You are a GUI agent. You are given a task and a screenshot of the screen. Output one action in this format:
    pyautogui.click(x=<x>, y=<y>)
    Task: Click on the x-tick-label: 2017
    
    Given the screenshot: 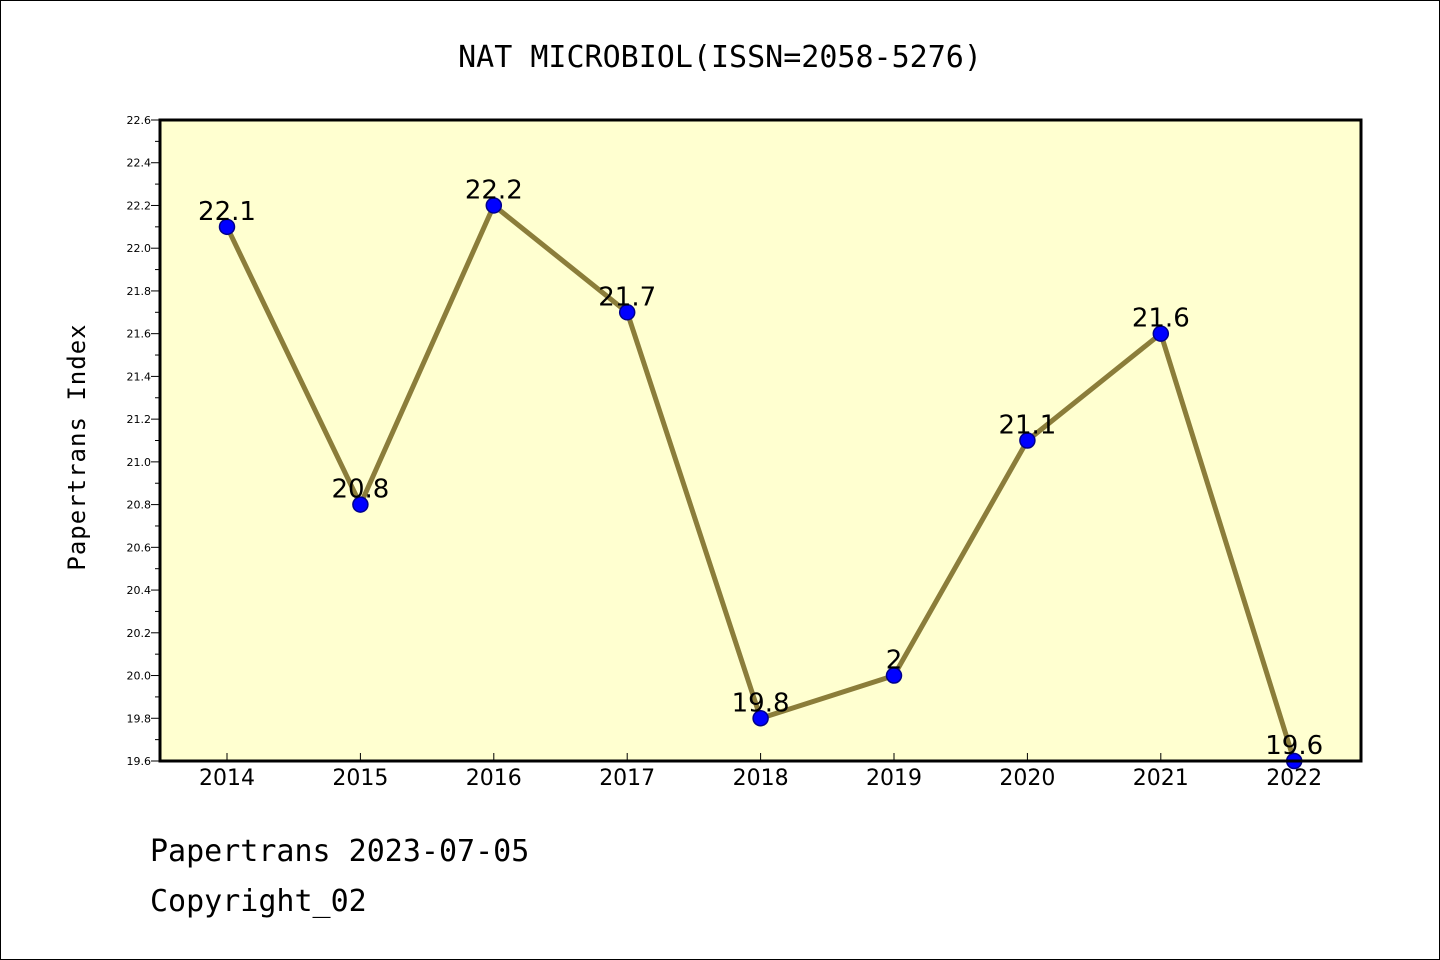 What is the action you would take?
    pyautogui.click(x=627, y=778)
    